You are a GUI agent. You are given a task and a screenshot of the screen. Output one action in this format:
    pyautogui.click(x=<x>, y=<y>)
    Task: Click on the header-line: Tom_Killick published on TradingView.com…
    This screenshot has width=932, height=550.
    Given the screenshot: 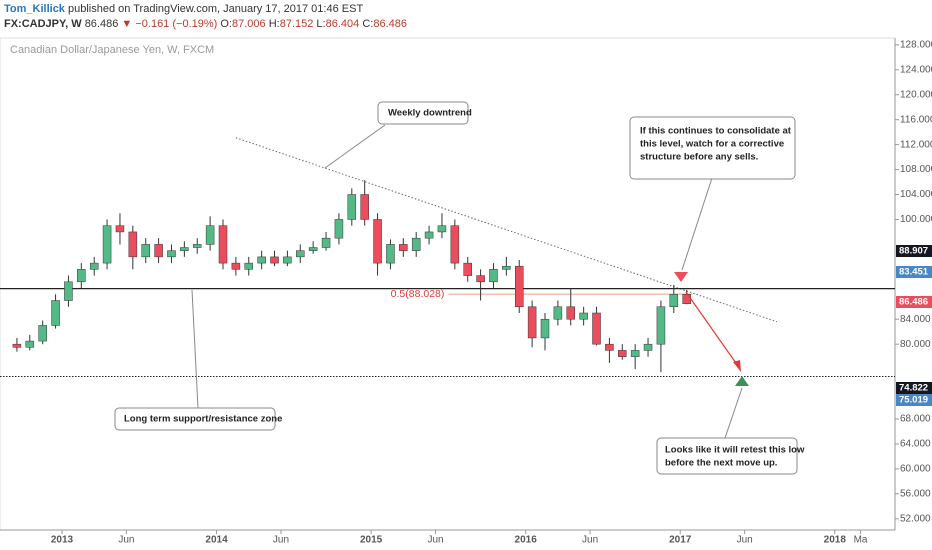 What is the action you would take?
    pyautogui.click(x=183, y=9)
    